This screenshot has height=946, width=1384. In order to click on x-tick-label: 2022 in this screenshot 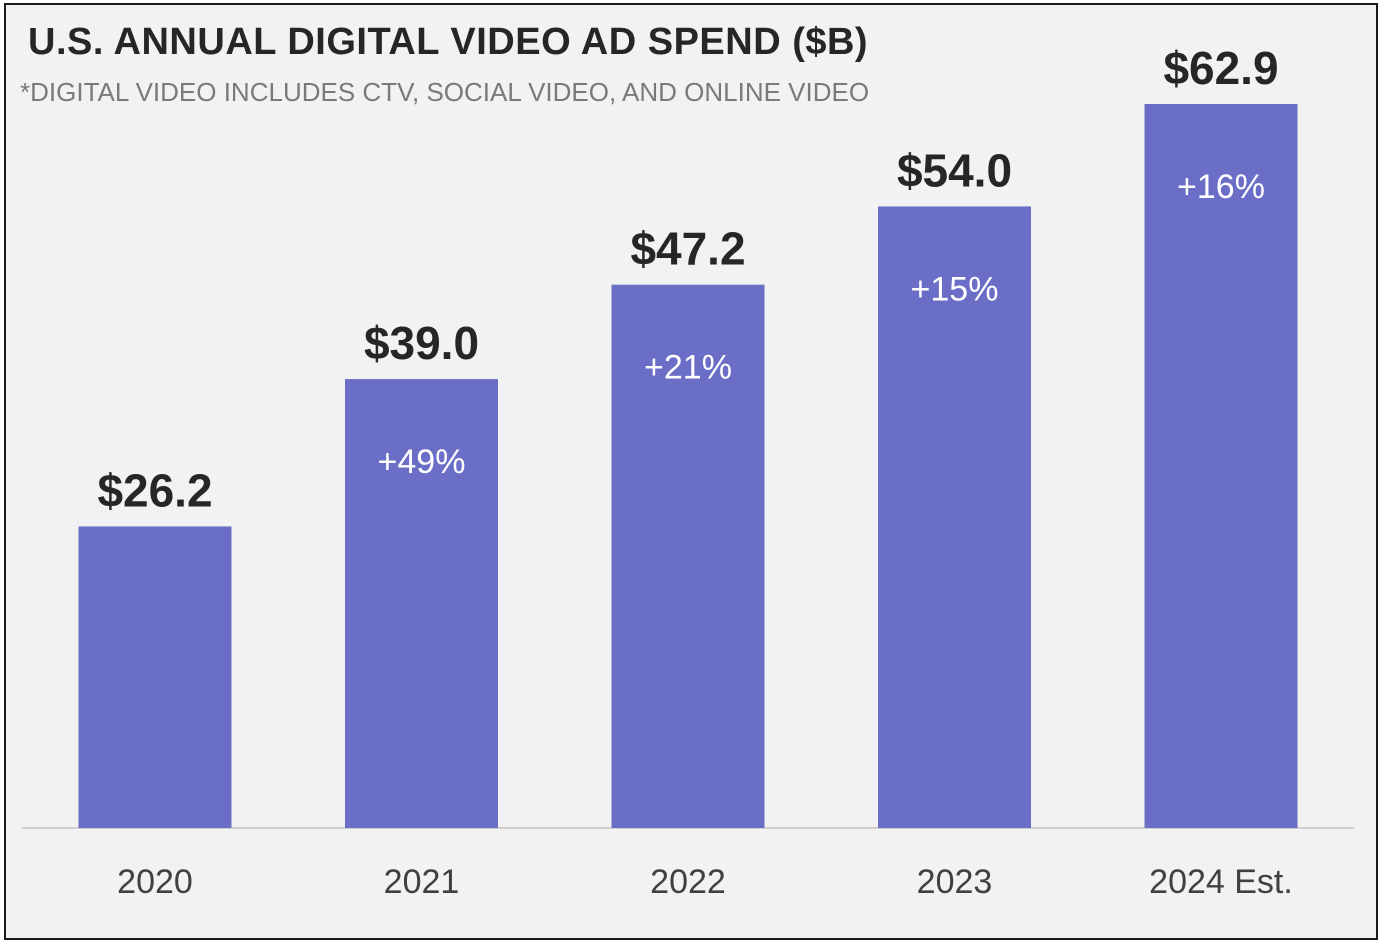, I will do `click(688, 882)`.